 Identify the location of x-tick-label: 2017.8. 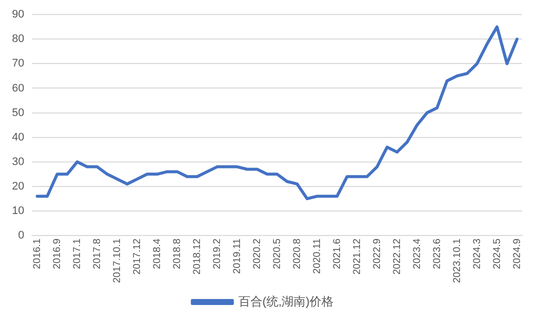
(97, 254).